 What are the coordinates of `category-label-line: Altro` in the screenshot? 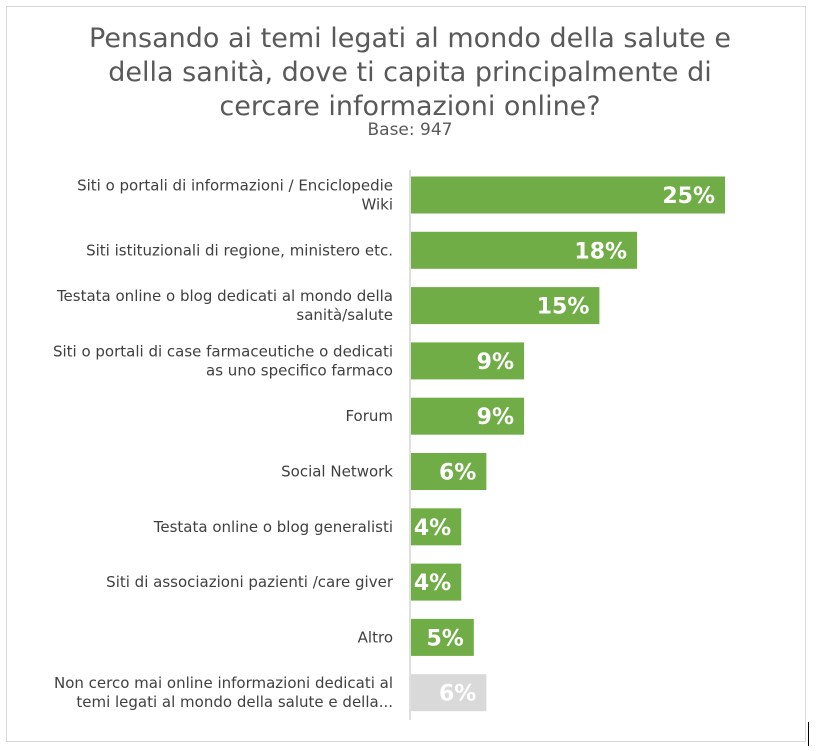 It's located at (375, 637).